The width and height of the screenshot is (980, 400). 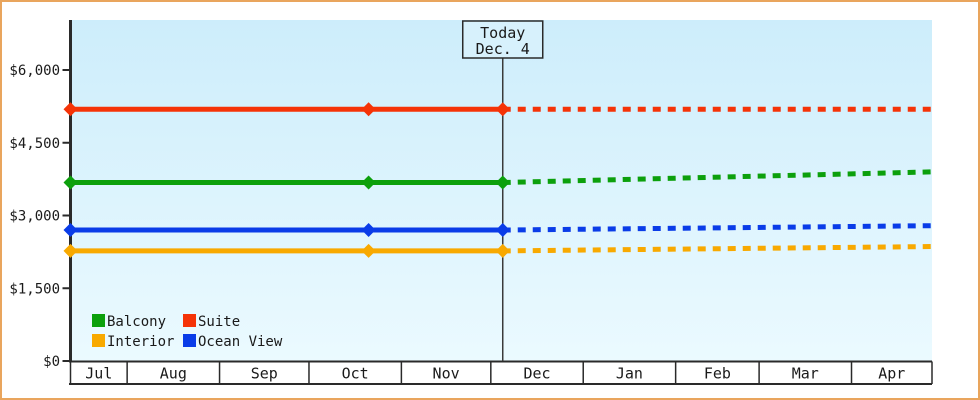 What do you see at coordinates (173, 374) in the screenshot?
I see `month-label: Aug` at bounding box center [173, 374].